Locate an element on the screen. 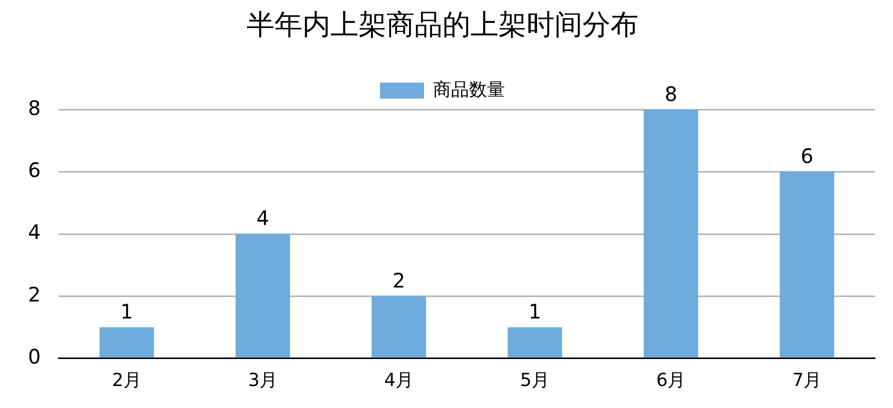  x-tick-label: 6月 is located at coordinates (671, 380).